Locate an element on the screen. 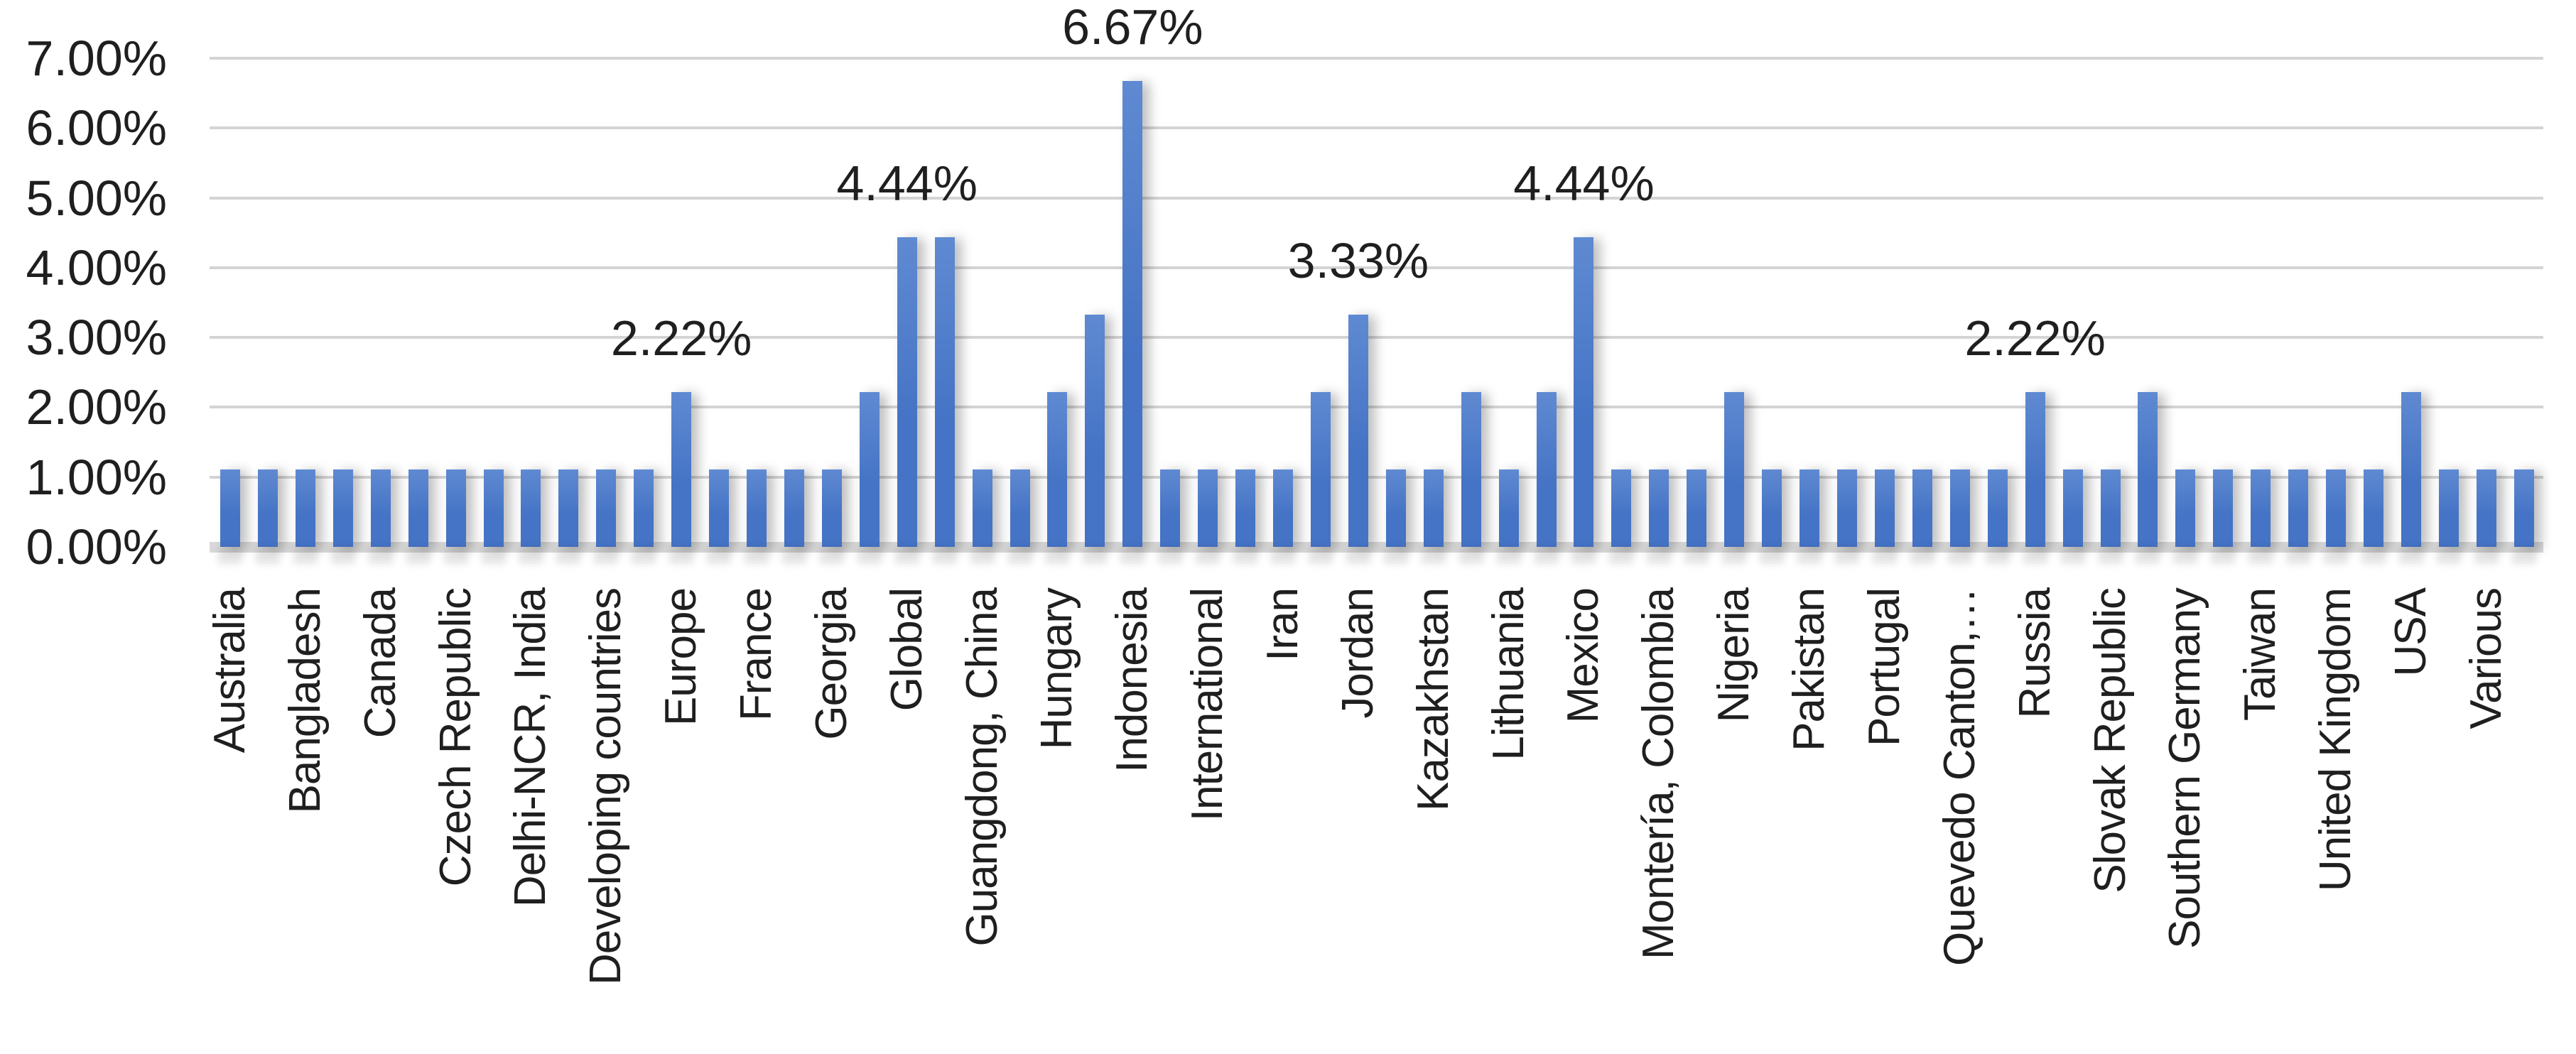 The image size is (2576, 1054). y-axis-tick-label: 2.00% is located at coordinates (96, 407).